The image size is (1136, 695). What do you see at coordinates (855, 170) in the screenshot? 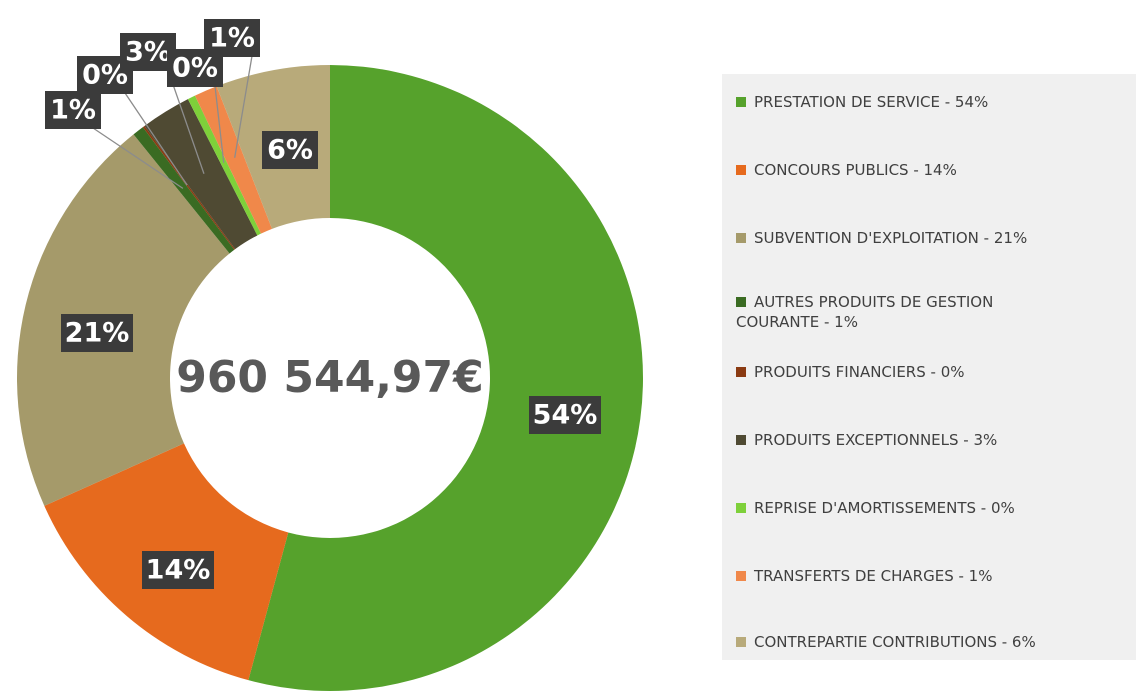
I see `legend-label: CONCOURS PUBLICS - 14%` at bounding box center [855, 170].